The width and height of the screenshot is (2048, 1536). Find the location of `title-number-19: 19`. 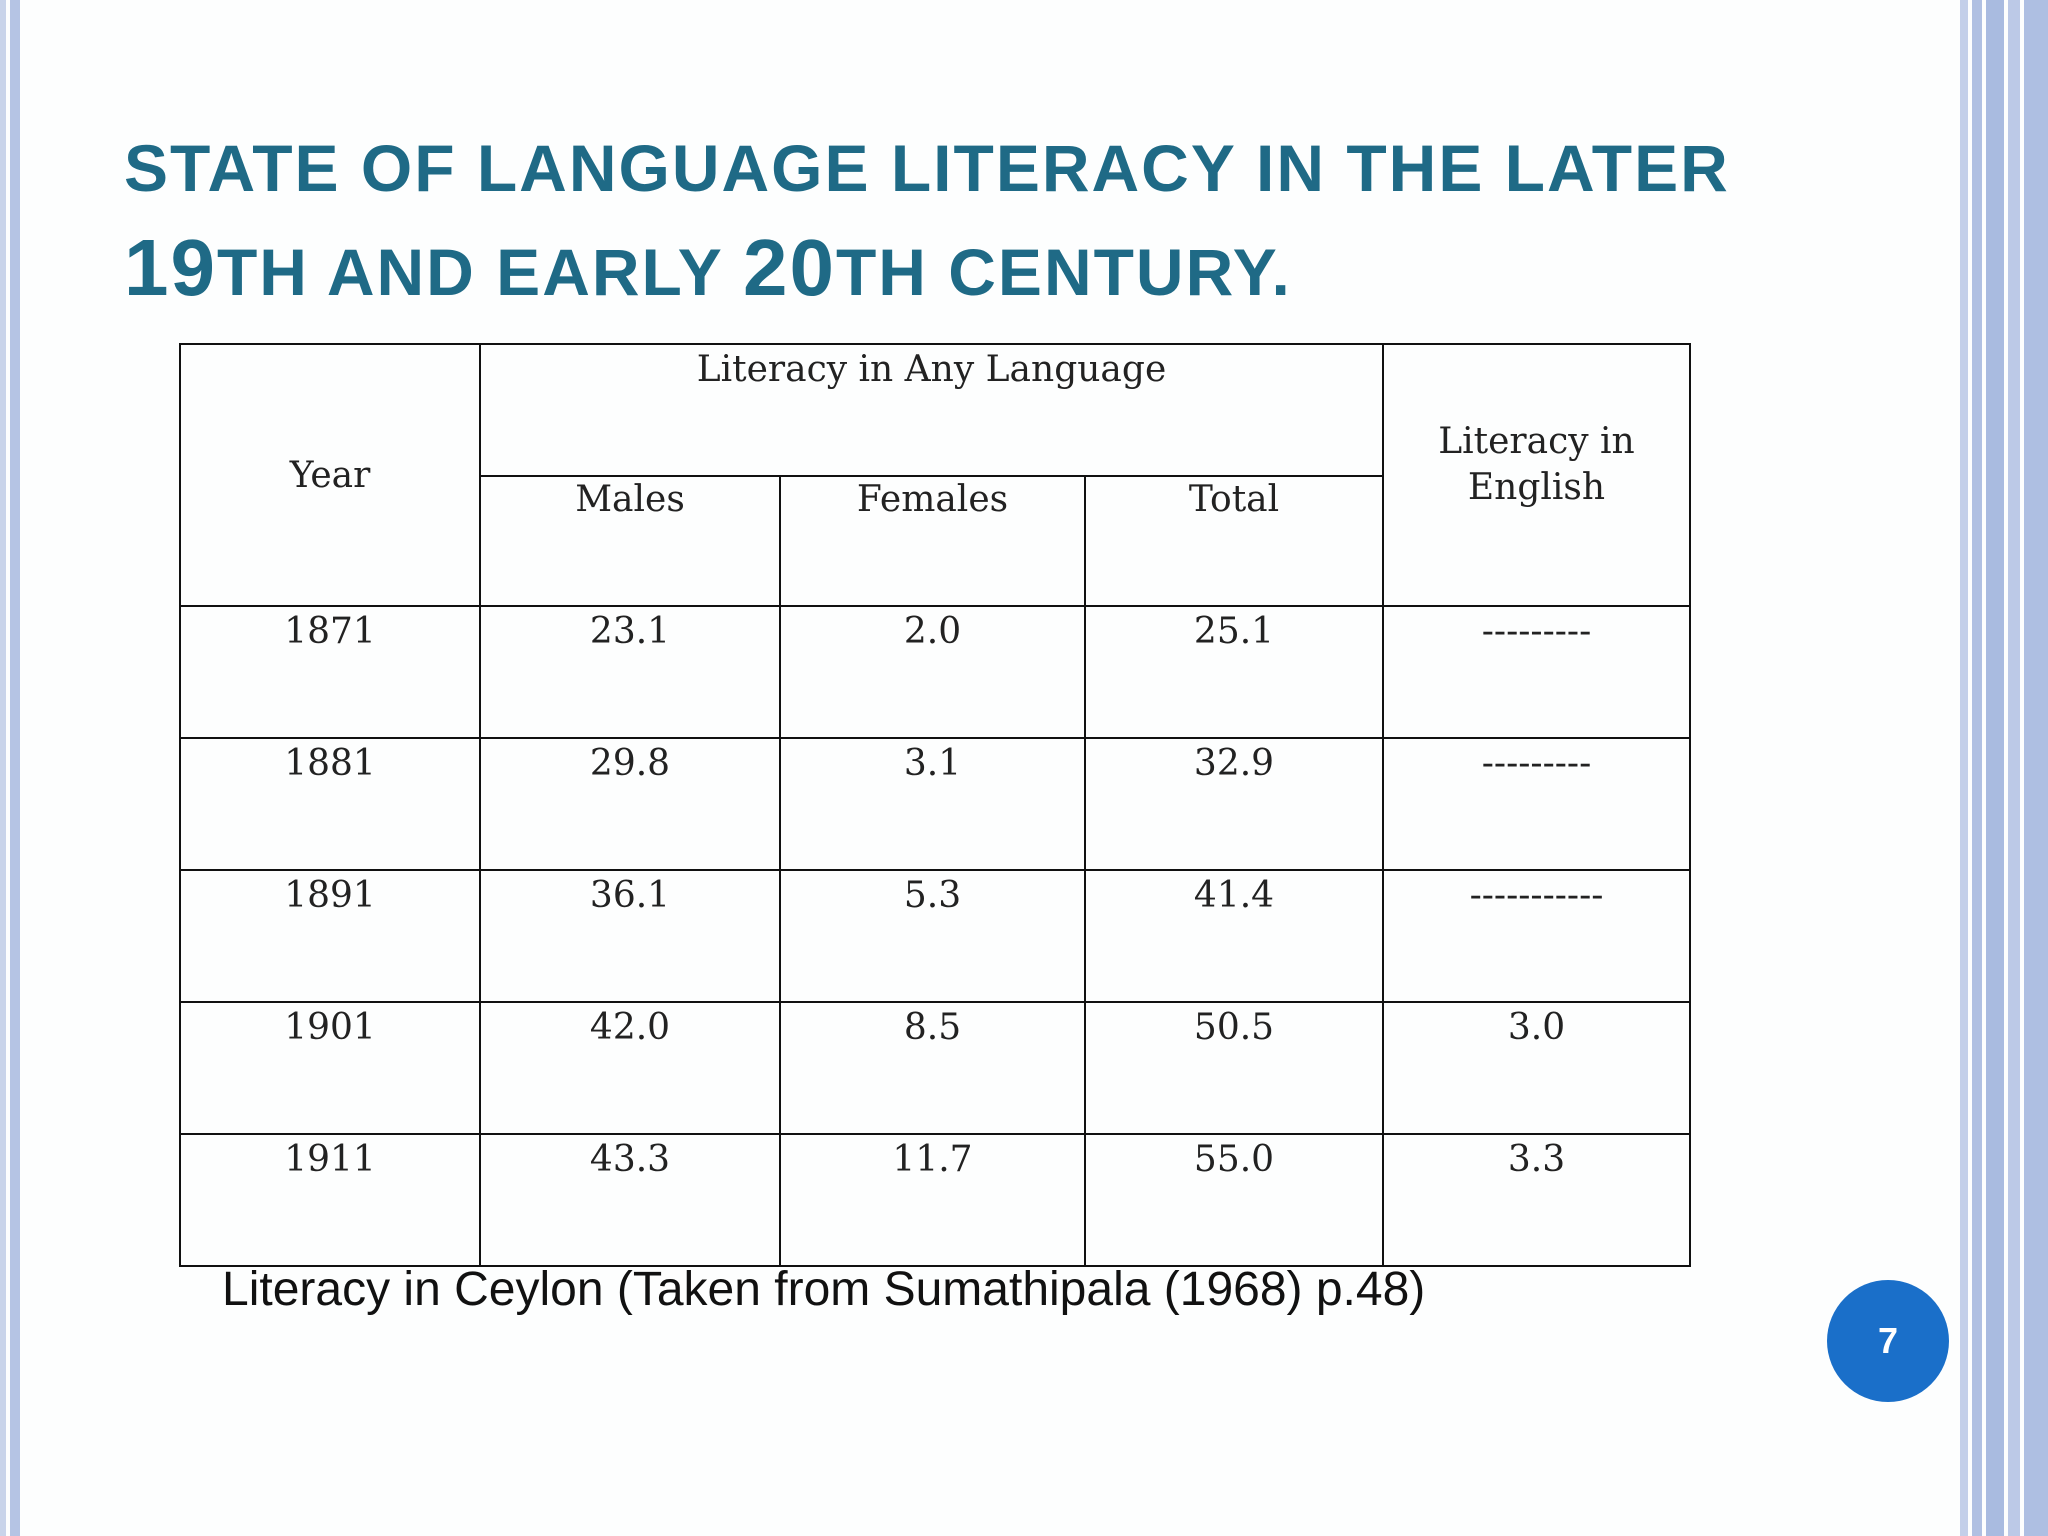

title-number-19: 19 is located at coordinates (170, 267).